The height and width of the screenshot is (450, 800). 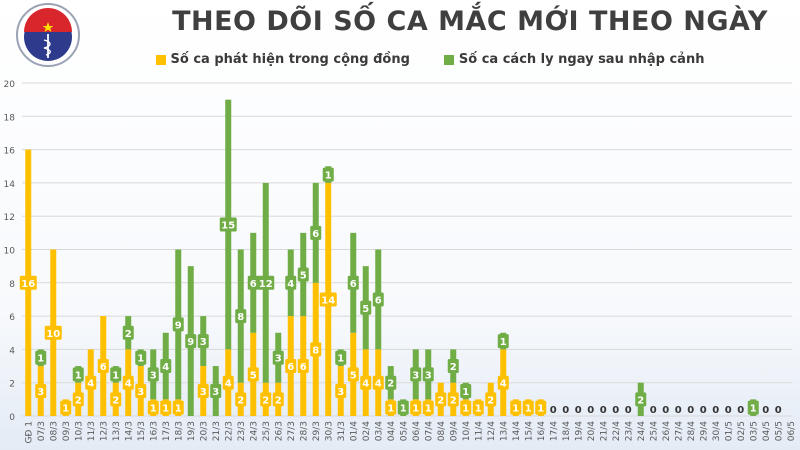 I want to click on data-label-community: 16, so click(x=28, y=284).